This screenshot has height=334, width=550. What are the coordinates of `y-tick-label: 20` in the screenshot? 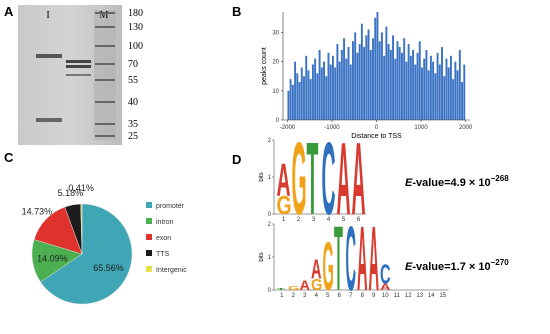 It's located at (275, 63).